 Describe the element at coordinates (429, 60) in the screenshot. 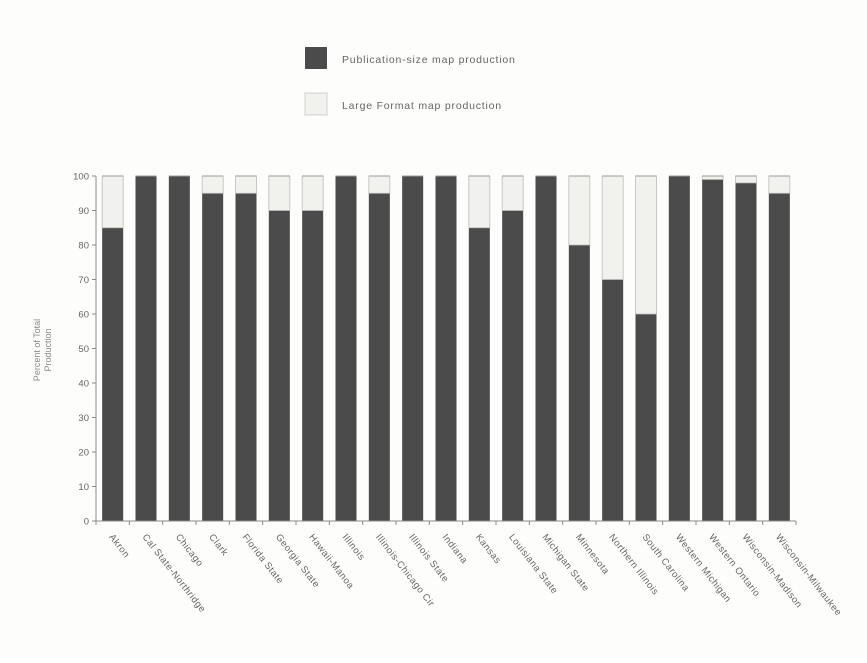

I see `legend-label-publication: Publication-size map production` at that location.